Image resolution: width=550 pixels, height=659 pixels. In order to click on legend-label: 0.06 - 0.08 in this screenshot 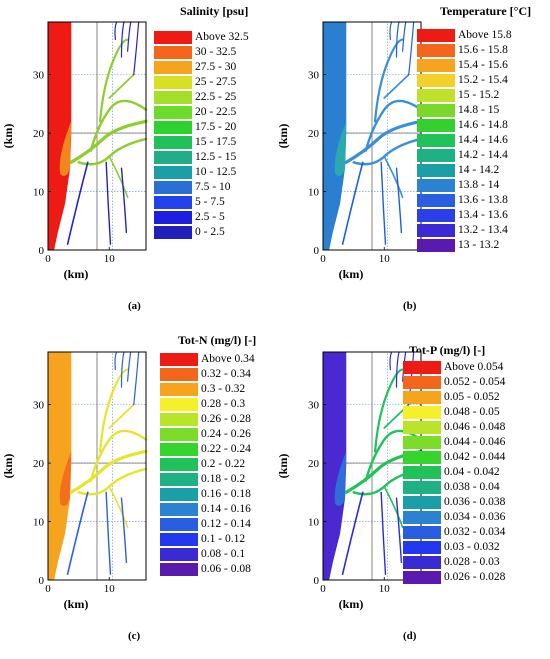, I will do `click(226, 569)`.